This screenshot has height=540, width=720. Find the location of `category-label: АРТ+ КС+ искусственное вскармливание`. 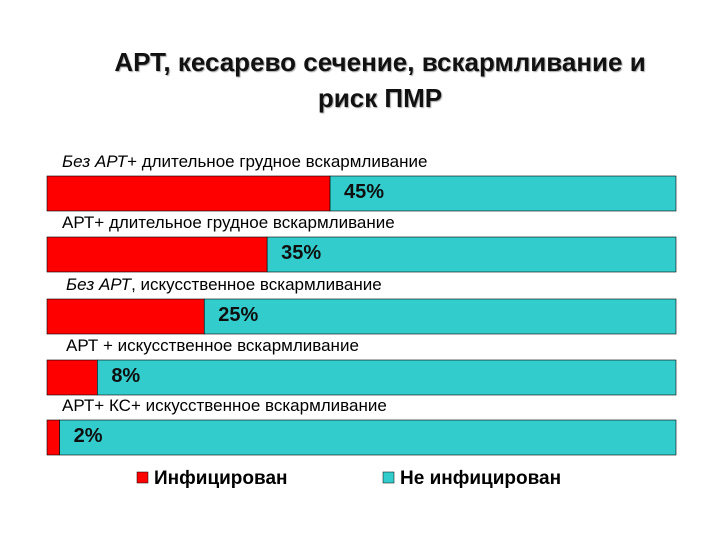

category-label: АРТ+ КС+ искусственное вскармливание is located at coordinates (224, 405).